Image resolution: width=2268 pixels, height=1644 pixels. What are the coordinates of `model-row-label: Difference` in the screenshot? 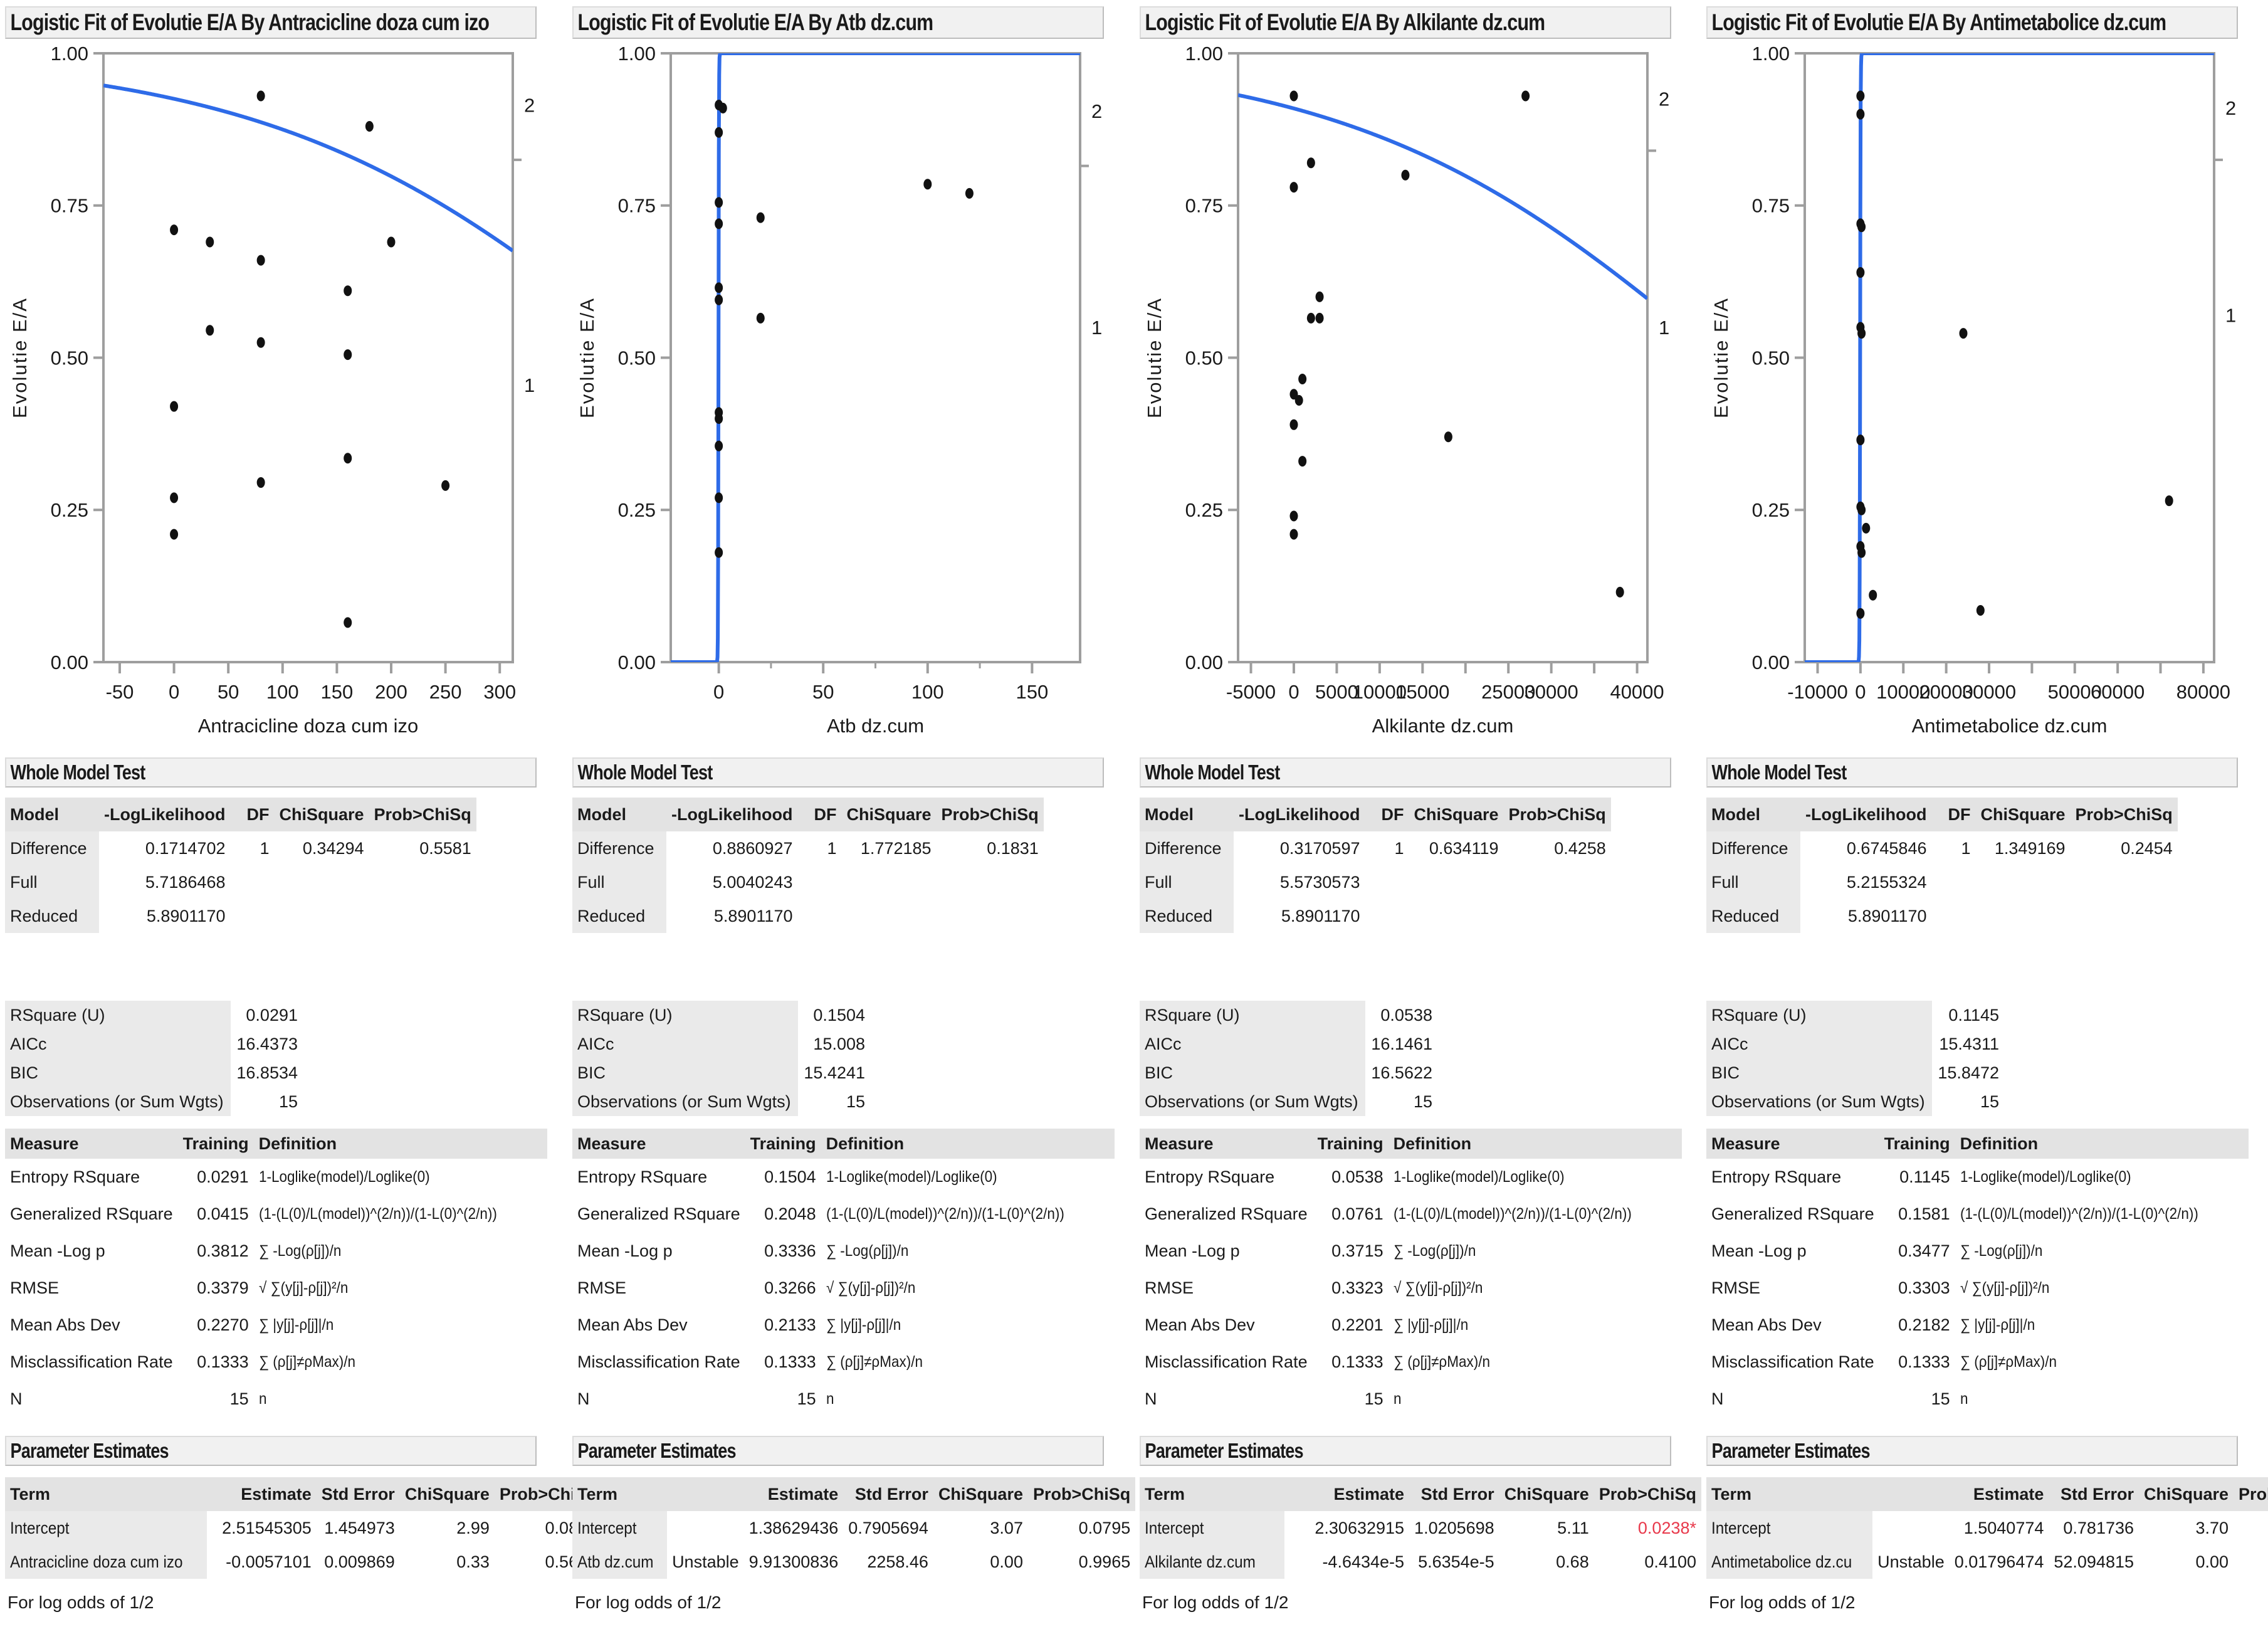 It's located at (52, 848).